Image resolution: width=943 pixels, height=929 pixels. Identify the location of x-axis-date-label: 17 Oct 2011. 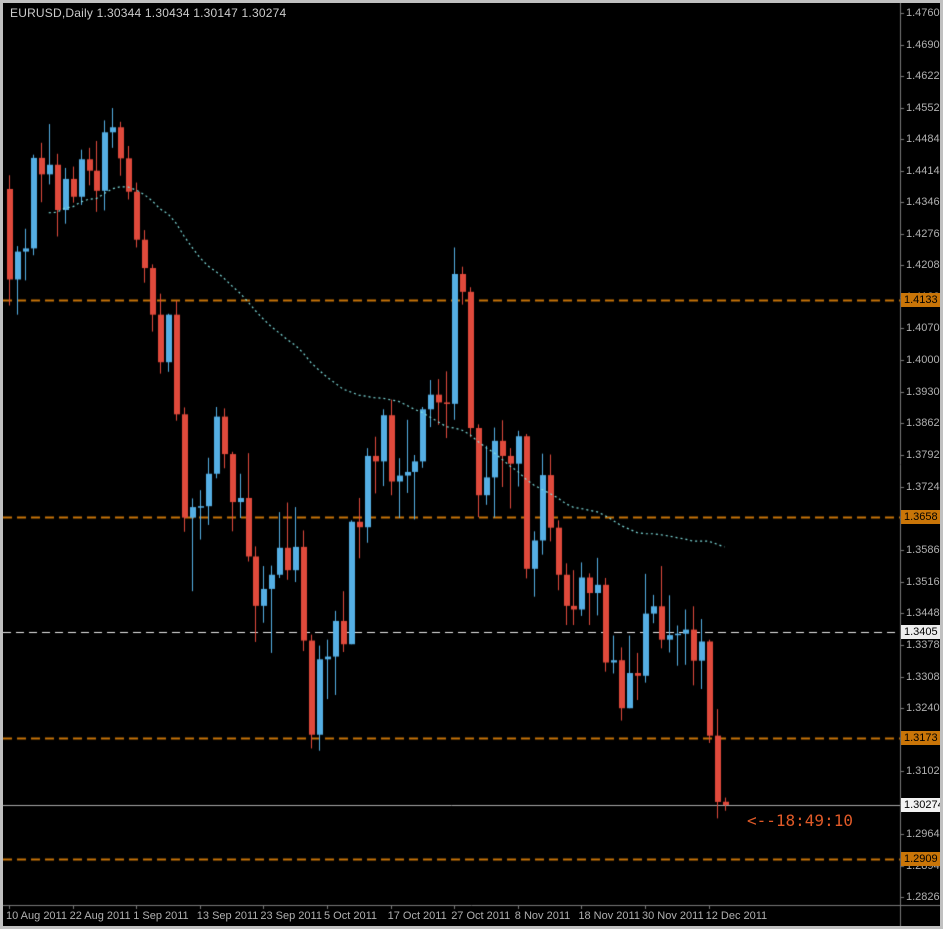
(417, 916).